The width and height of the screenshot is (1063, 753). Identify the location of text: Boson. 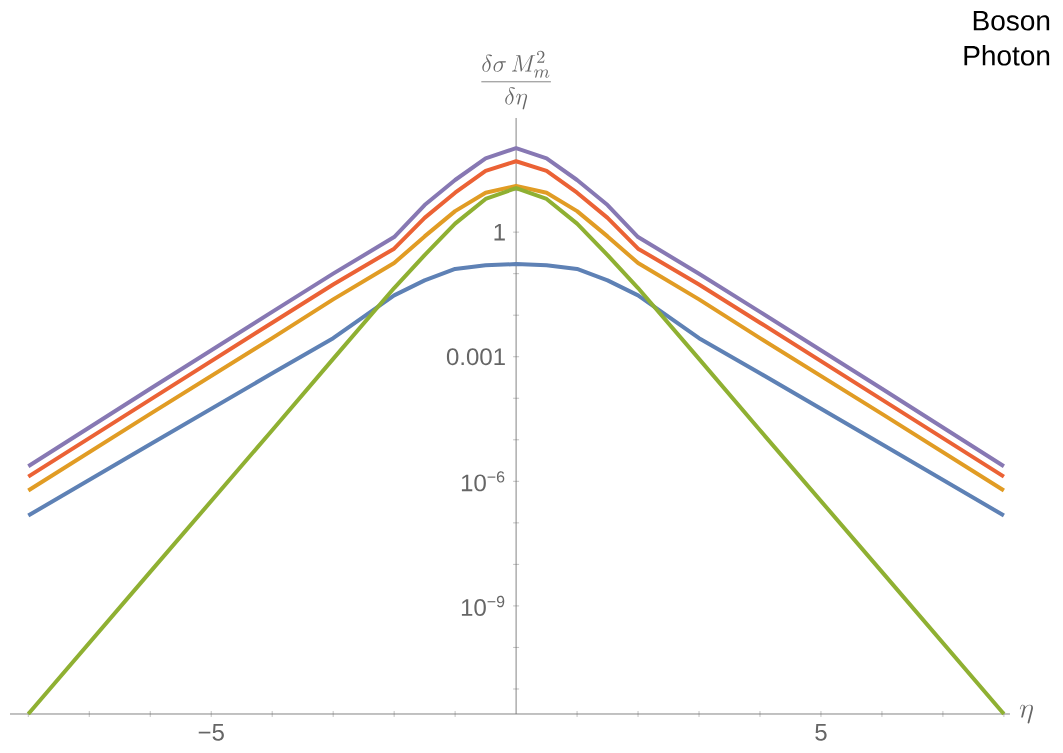
(1011, 21).